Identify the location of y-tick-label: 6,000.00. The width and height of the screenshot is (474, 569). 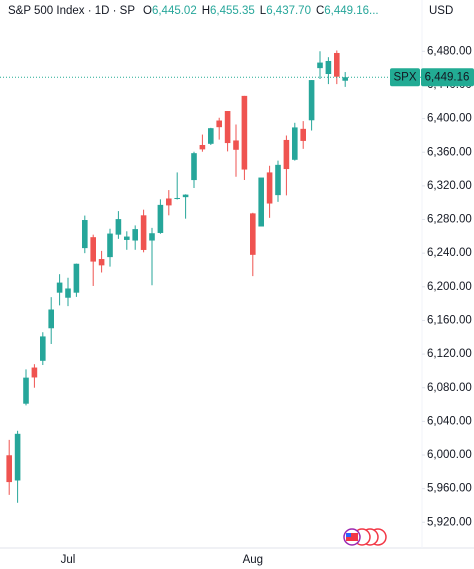
(449, 455).